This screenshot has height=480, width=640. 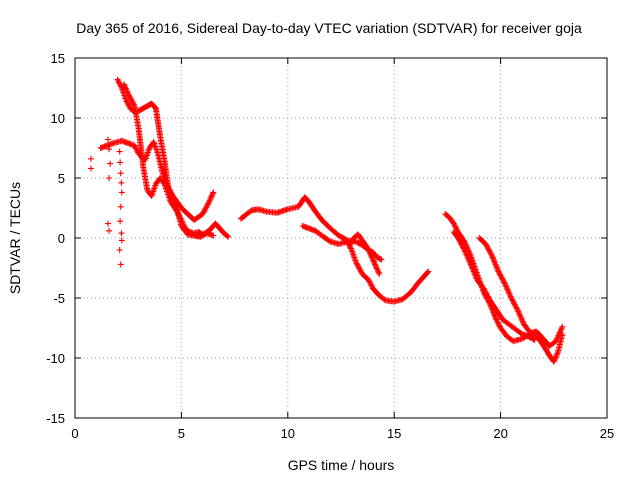 I want to click on y-tick-label: -5, so click(x=59, y=298).